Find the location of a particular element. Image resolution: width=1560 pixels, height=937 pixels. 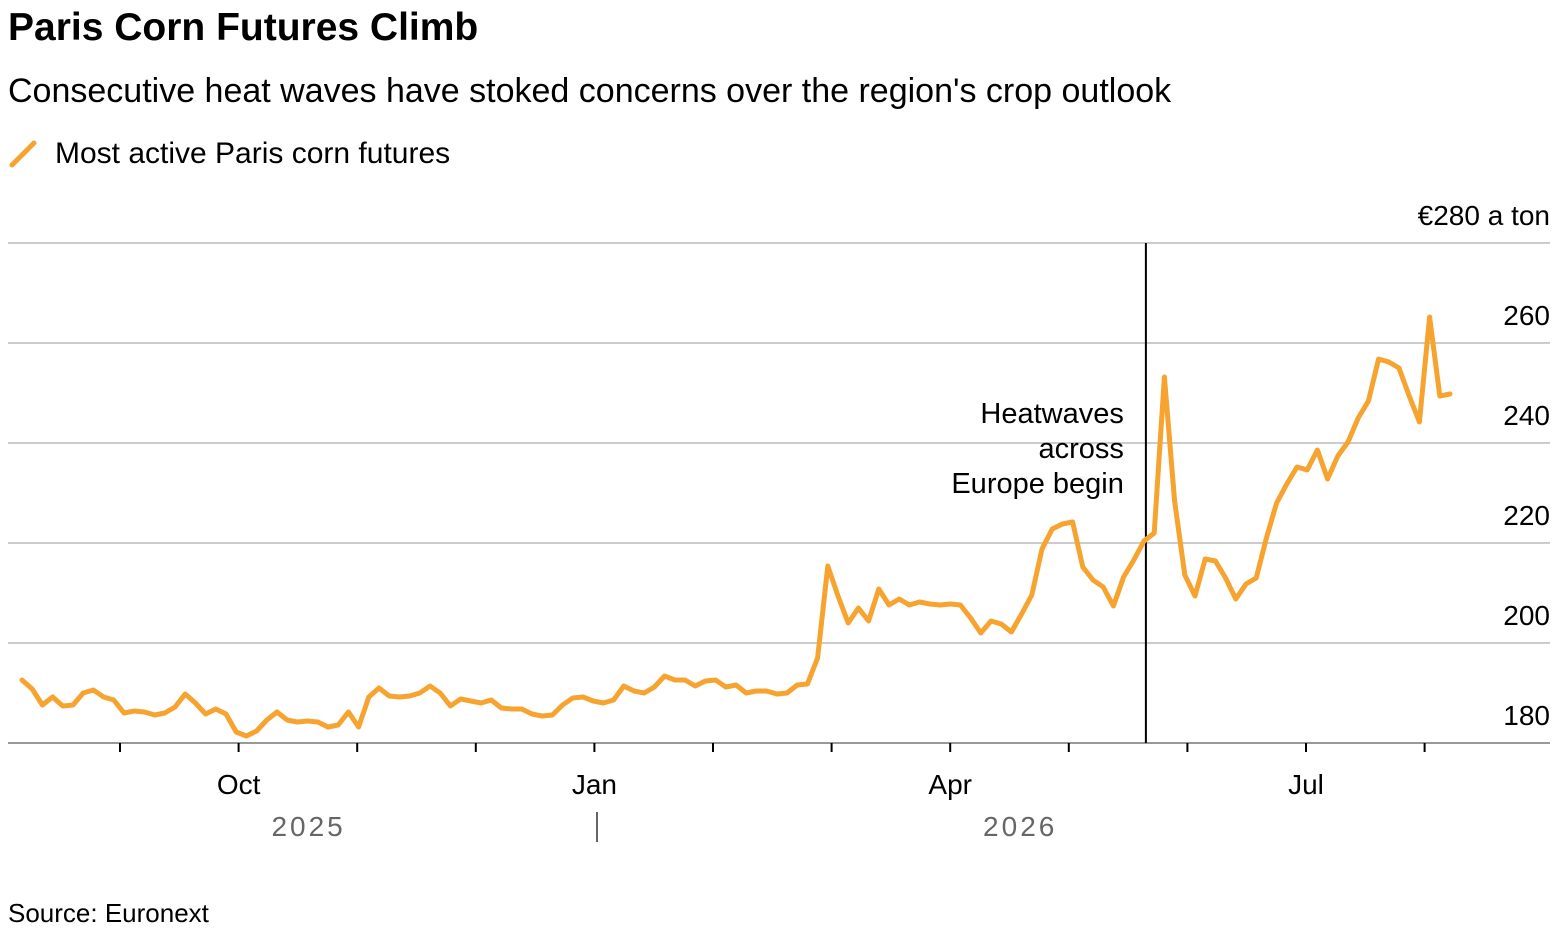

x-tick-label: Jul is located at coordinates (1306, 784).